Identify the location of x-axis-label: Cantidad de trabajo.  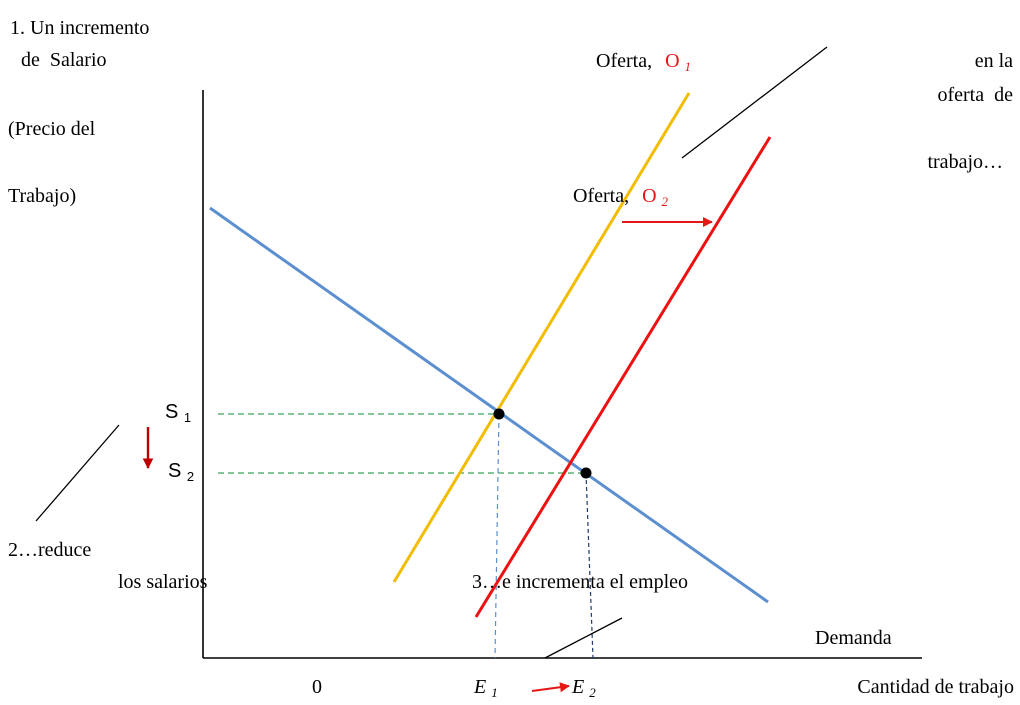
(935, 687).